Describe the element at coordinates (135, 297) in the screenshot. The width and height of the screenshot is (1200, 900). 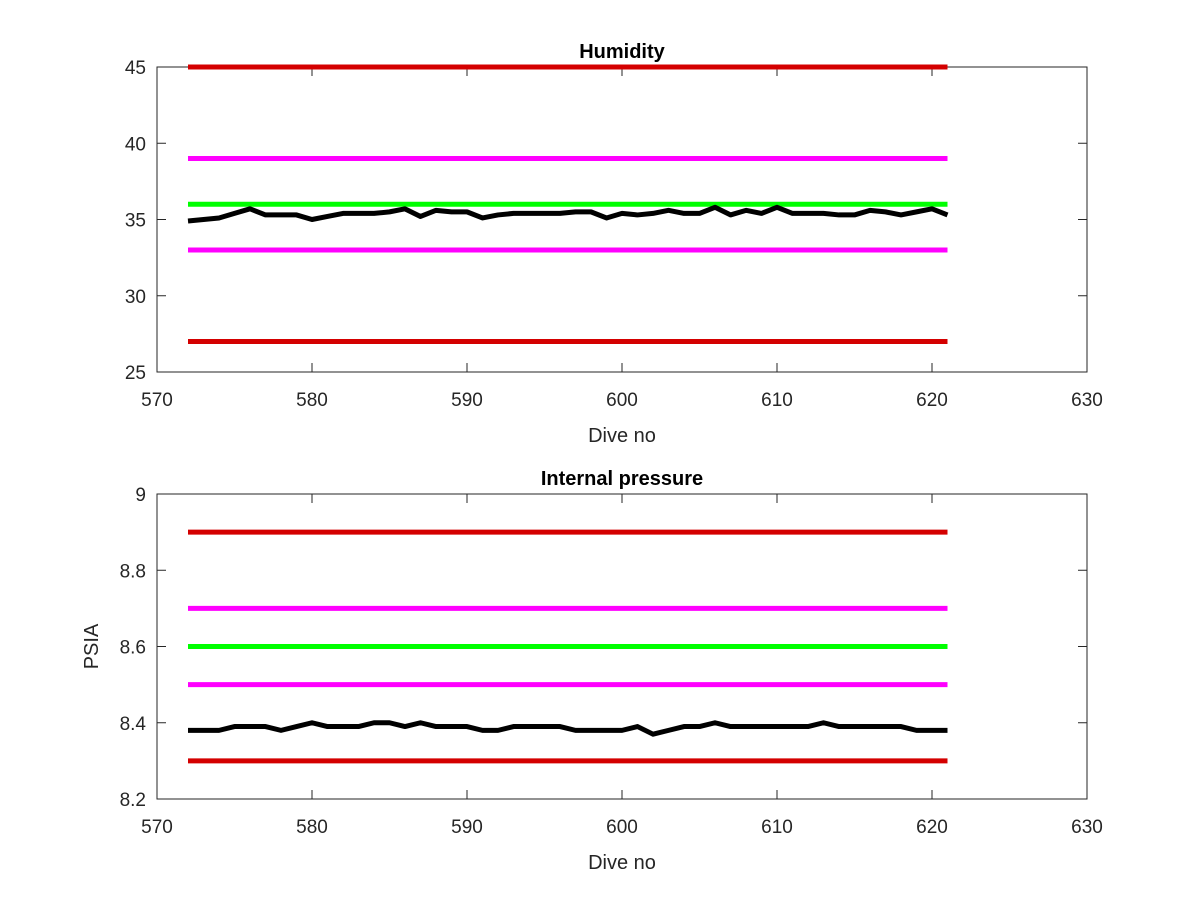
I see `y-tick-label: 30` at that location.